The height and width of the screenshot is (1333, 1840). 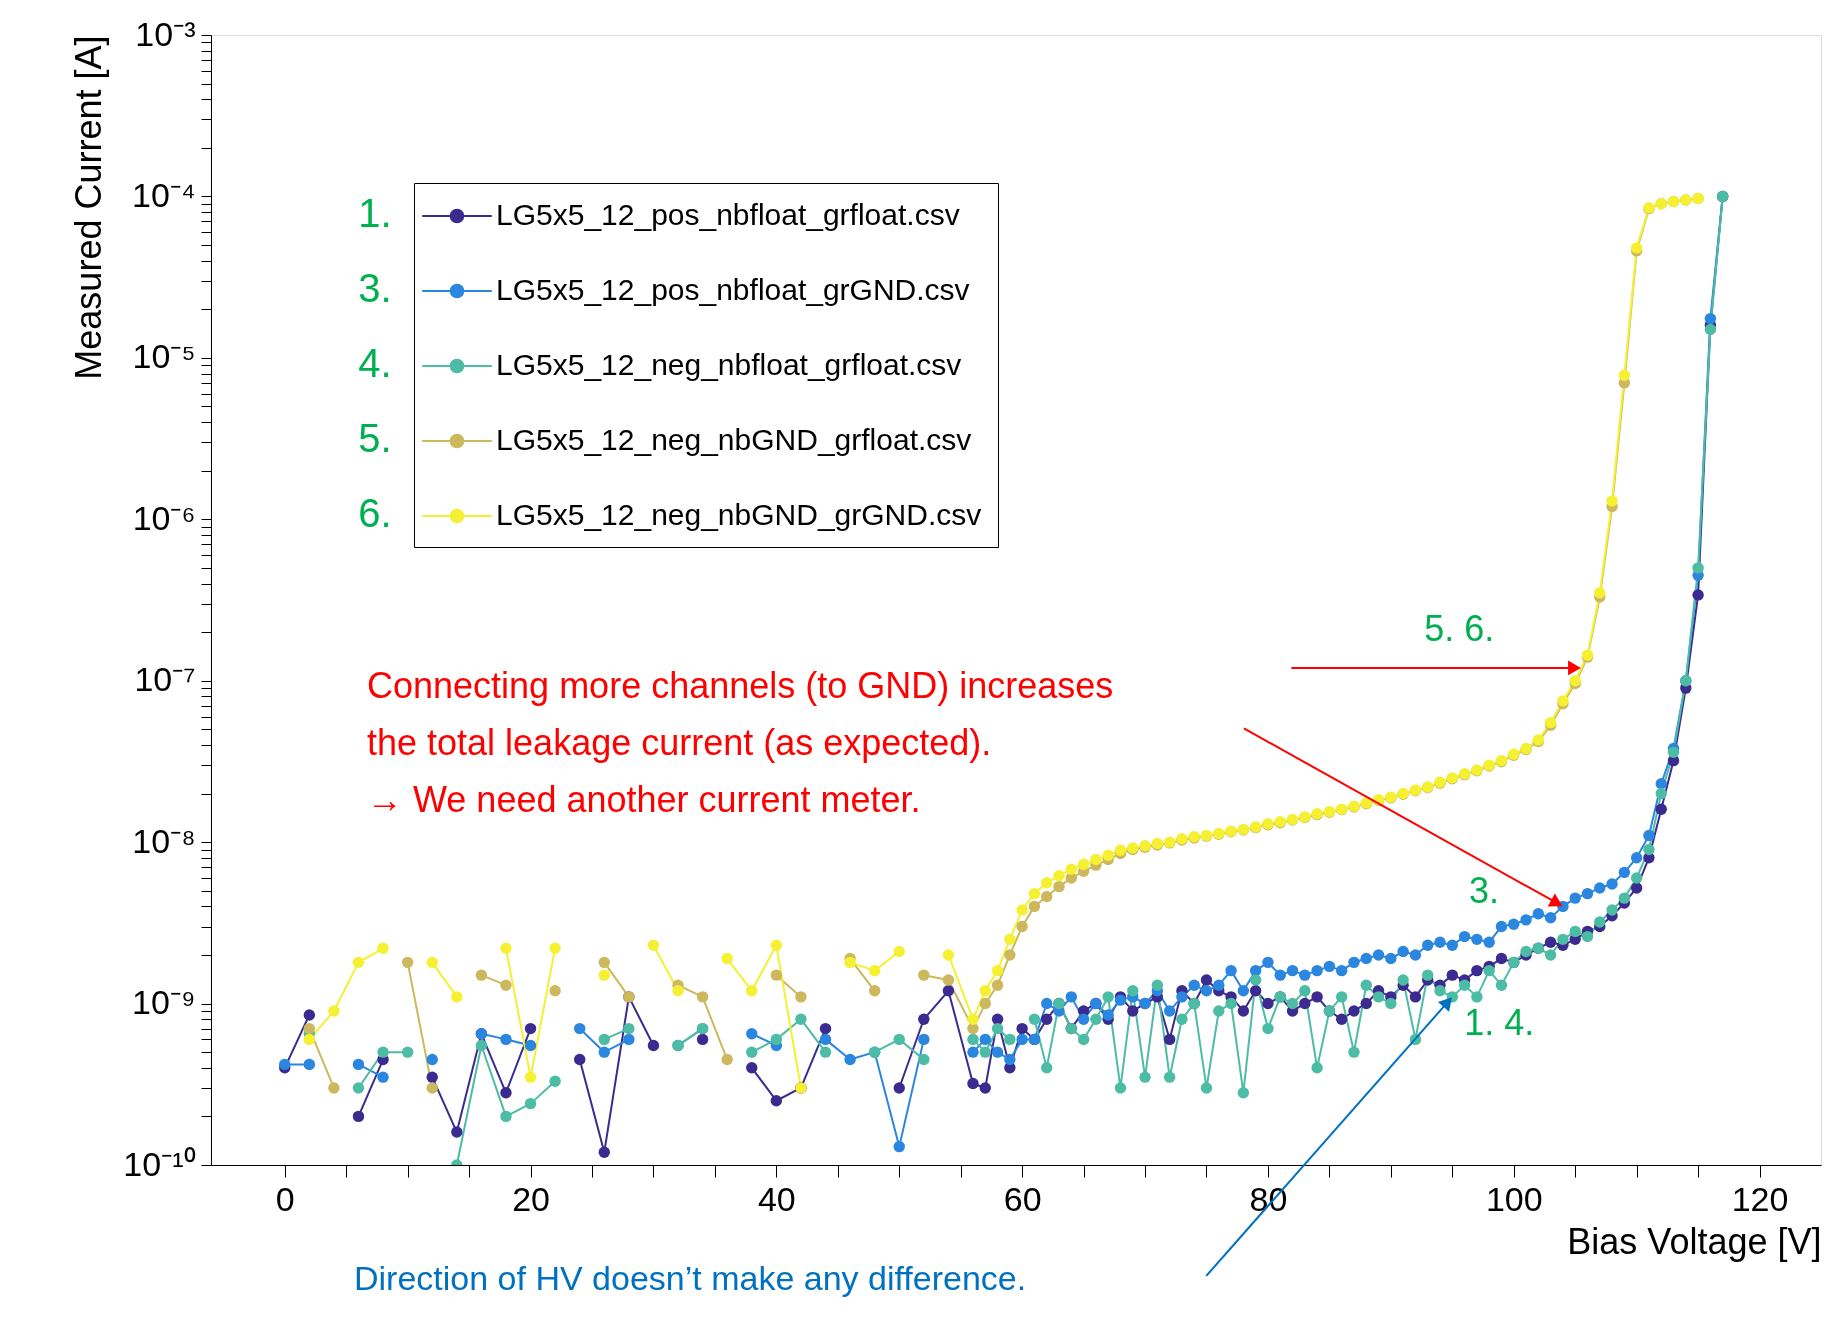 What do you see at coordinates (734, 439) in the screenshot?
I see `legend-label: LG5x5_12_neg_nbGND_grfloat.csv` at bounding box center [734, 439].